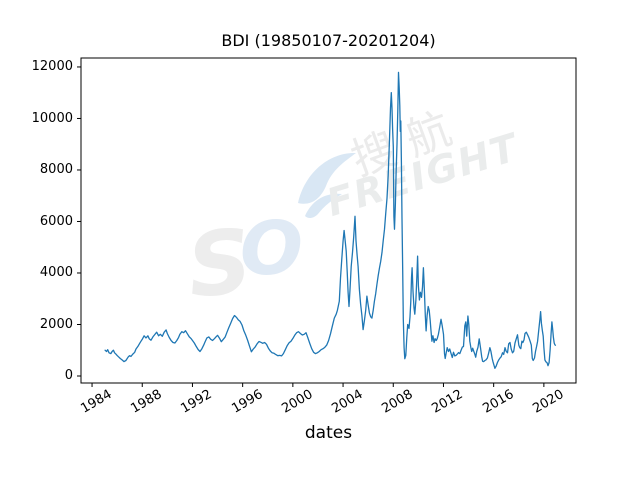  What do you see at coordinates (327, 185) in the screenshot?
I see `watermark-swoosh-icon` at bounding box center [327, 185].